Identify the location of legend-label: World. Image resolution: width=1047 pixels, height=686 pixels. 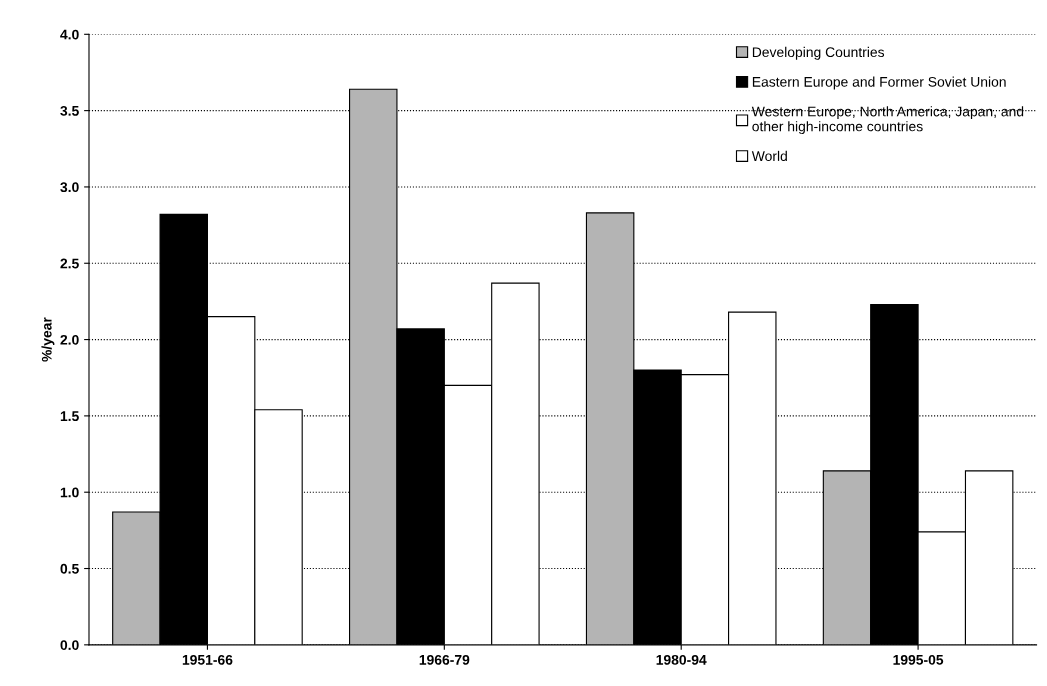
(769, 156).